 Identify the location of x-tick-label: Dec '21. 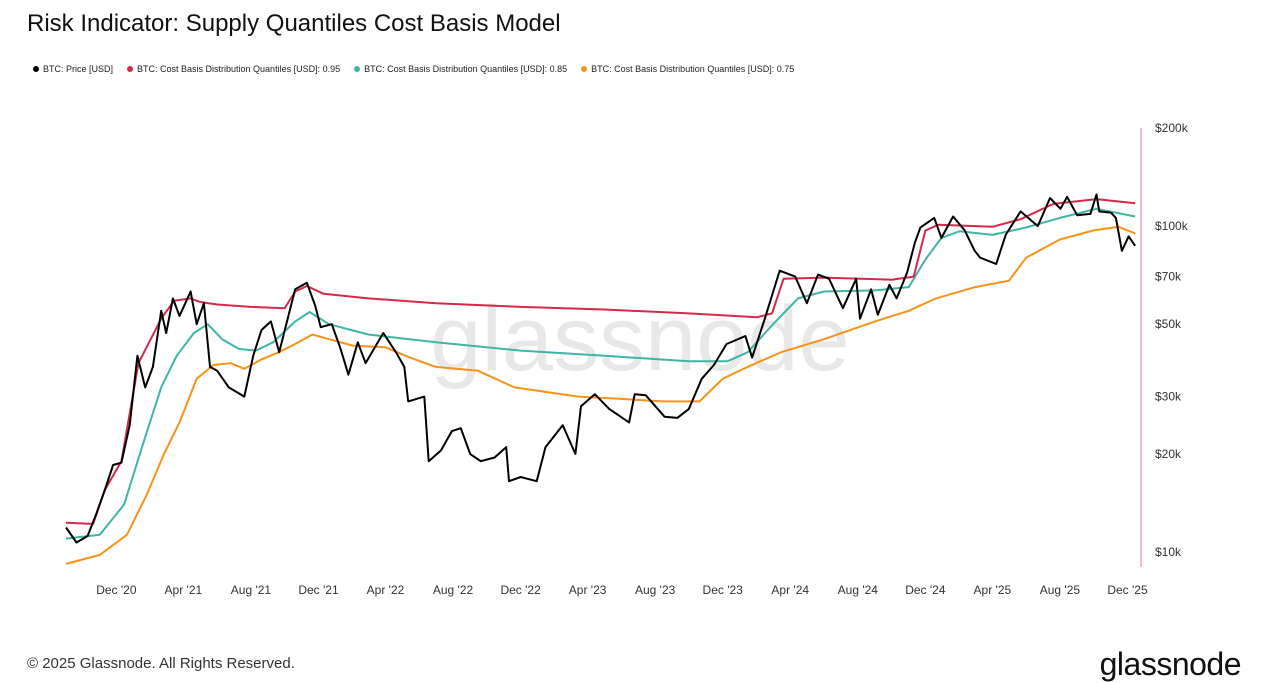
(318, 590).